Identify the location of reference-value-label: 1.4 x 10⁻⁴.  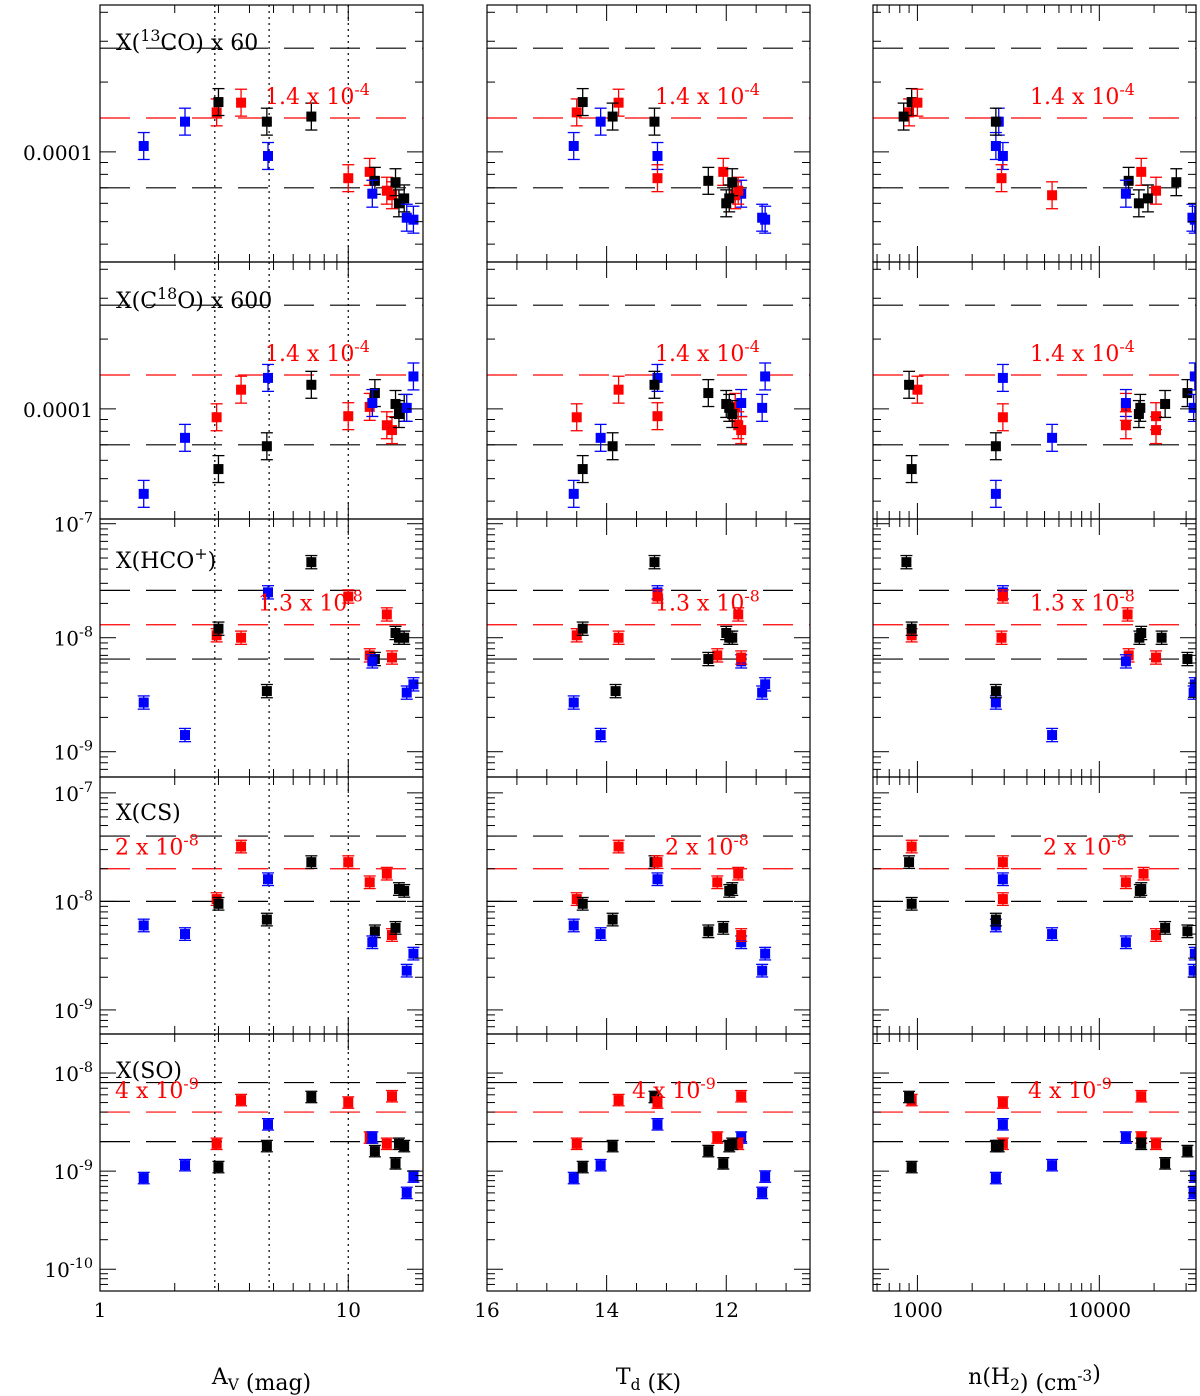
(707, 95).